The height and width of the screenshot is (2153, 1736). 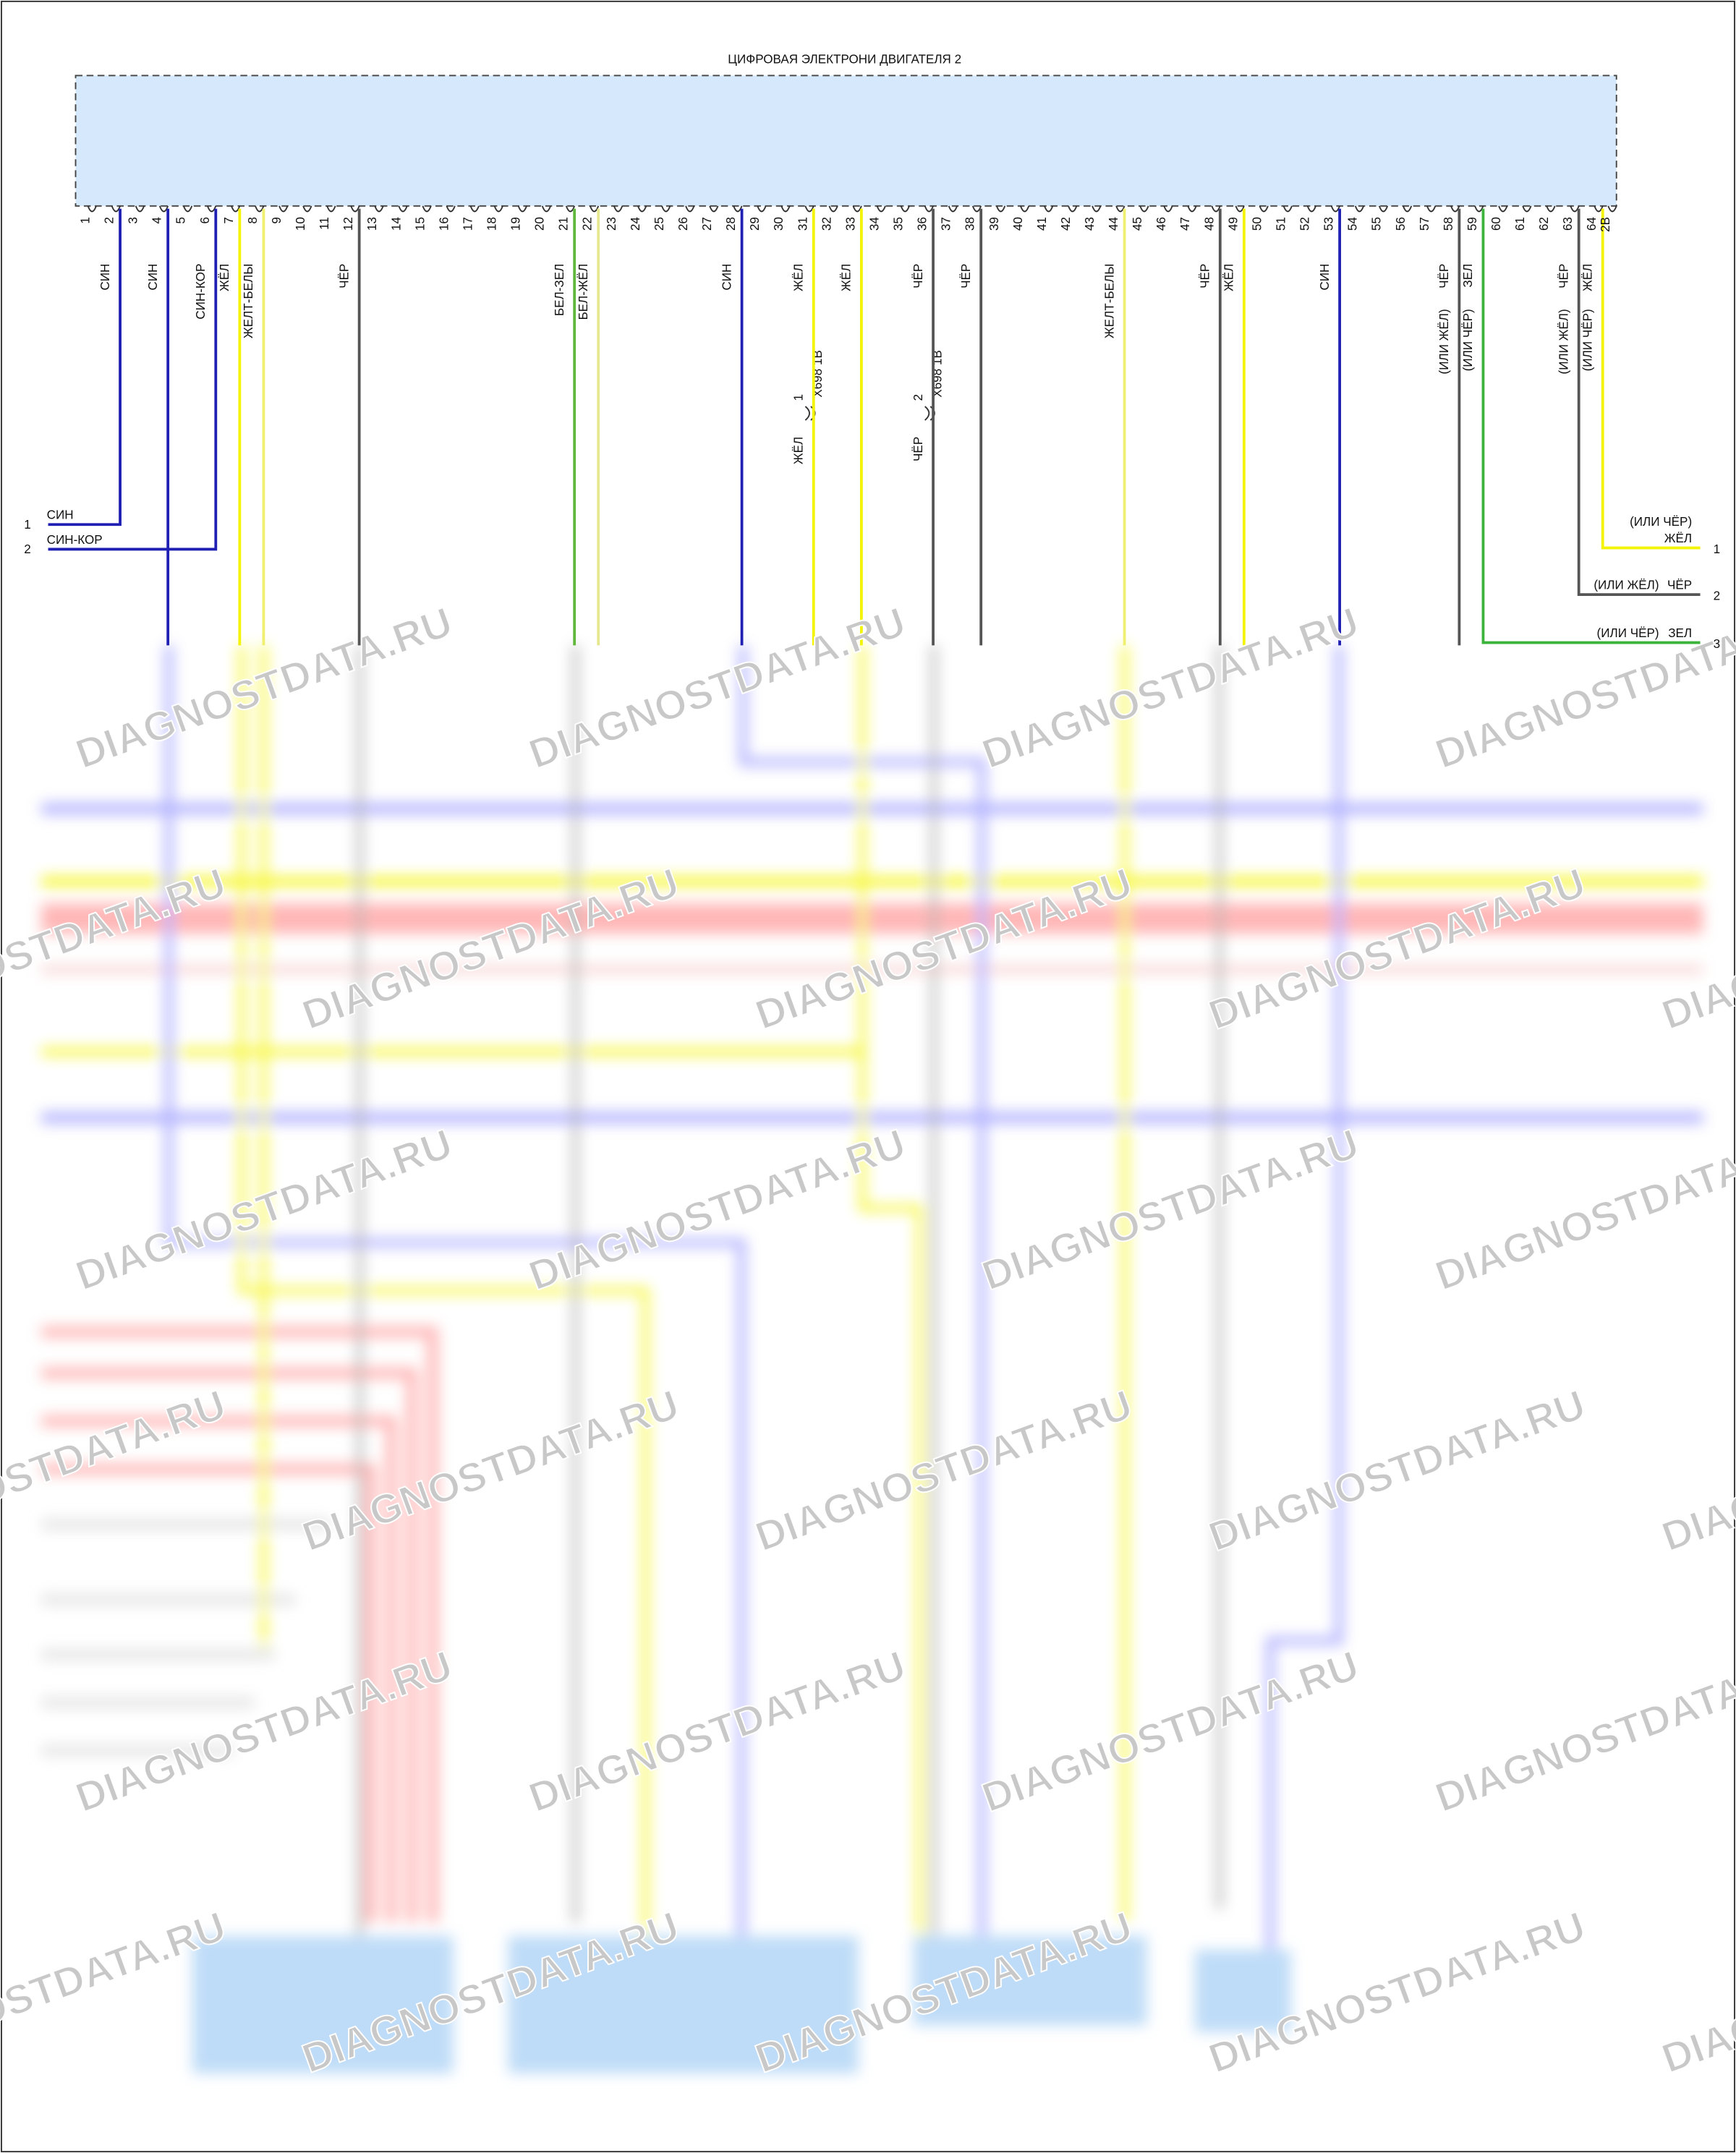 I want to click on pin-number: 58, so click(x=1449, y=224).